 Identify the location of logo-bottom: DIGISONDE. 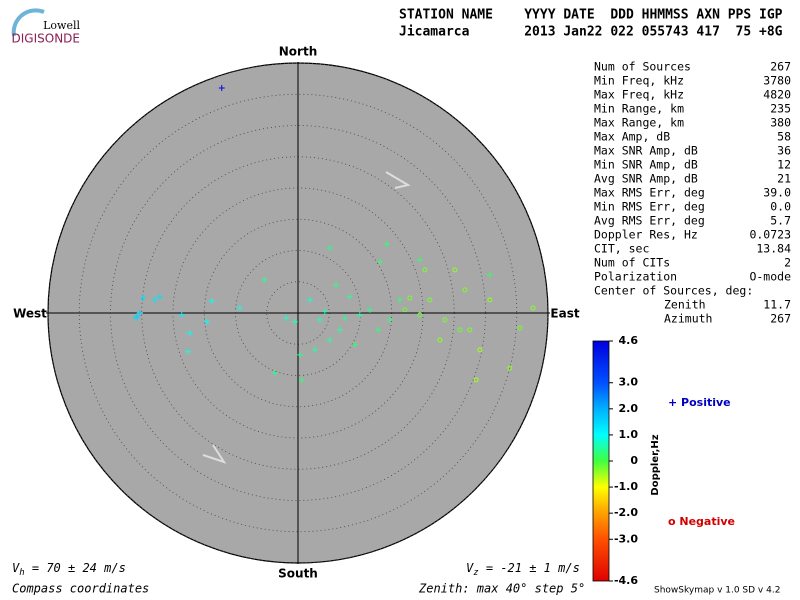
(46, 39).